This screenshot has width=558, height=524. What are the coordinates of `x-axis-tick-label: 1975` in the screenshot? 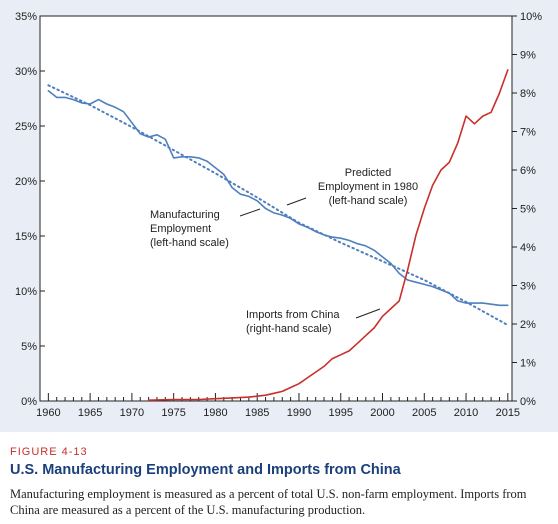 It's located at (173, 413).